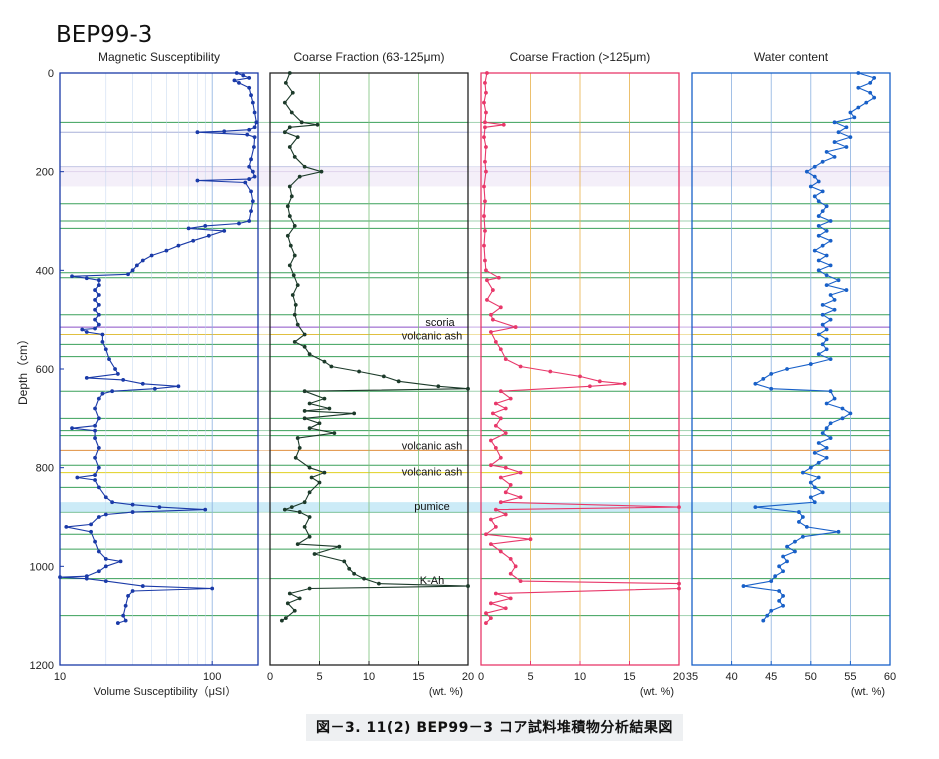 The width and height of the screenshot is (939, 759). Describe the element at coordinates (369, 57) in the screenshot. I see `panel-title: Coarse Fraction (63-125μm)` at that location.